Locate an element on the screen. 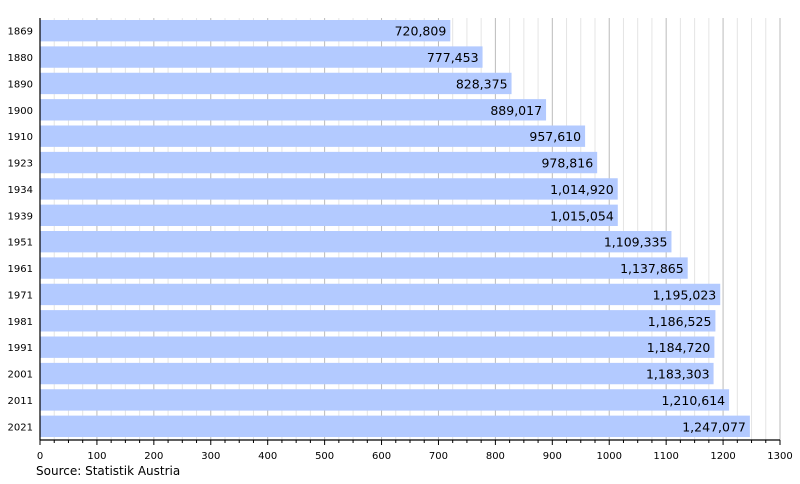  bar-value-label: 1,137,865 is located at coordinates (652, 268).